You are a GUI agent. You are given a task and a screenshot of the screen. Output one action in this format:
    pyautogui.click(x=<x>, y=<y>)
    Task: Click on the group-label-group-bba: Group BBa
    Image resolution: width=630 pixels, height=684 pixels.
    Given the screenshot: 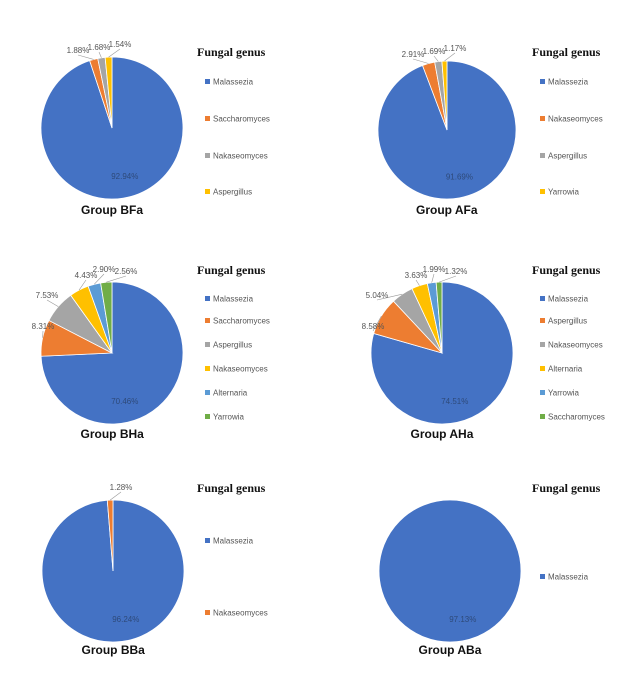 What is the action you would take?
    pyautogui.click(x=113, y=650)
    